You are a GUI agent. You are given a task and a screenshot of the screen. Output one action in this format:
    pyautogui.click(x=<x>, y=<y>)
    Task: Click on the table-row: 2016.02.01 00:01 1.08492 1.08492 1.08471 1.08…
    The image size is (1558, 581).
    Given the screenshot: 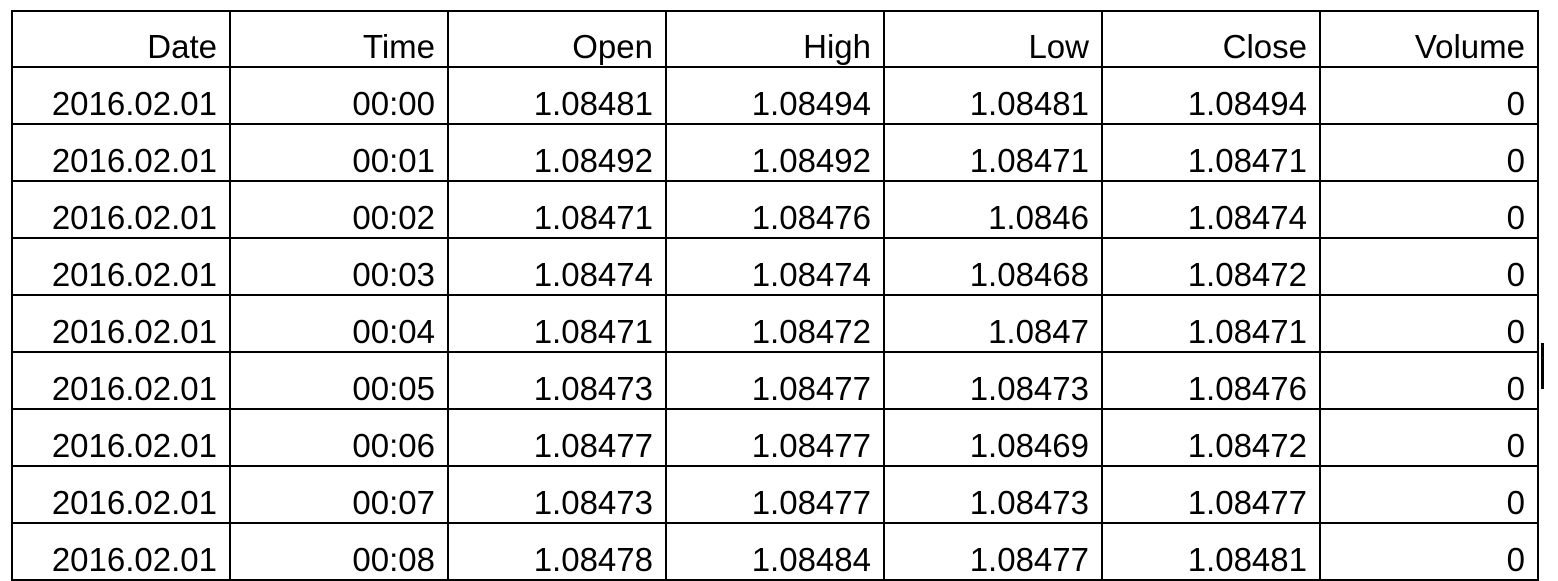 What is the action you would take?
    pyautogui.click(x=775, y=152)
    